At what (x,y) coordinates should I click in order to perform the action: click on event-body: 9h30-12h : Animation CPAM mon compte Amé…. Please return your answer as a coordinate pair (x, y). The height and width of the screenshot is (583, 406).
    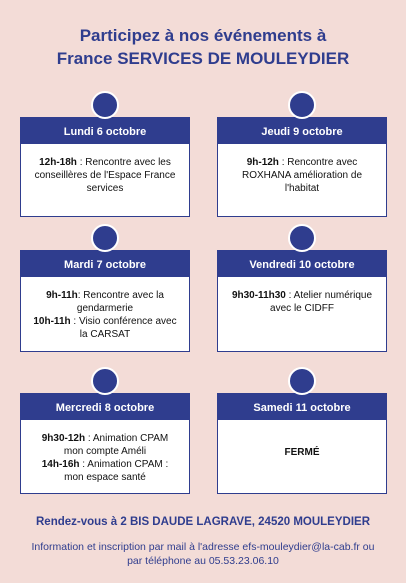
    Looking at the image, I should click on (105, 452).